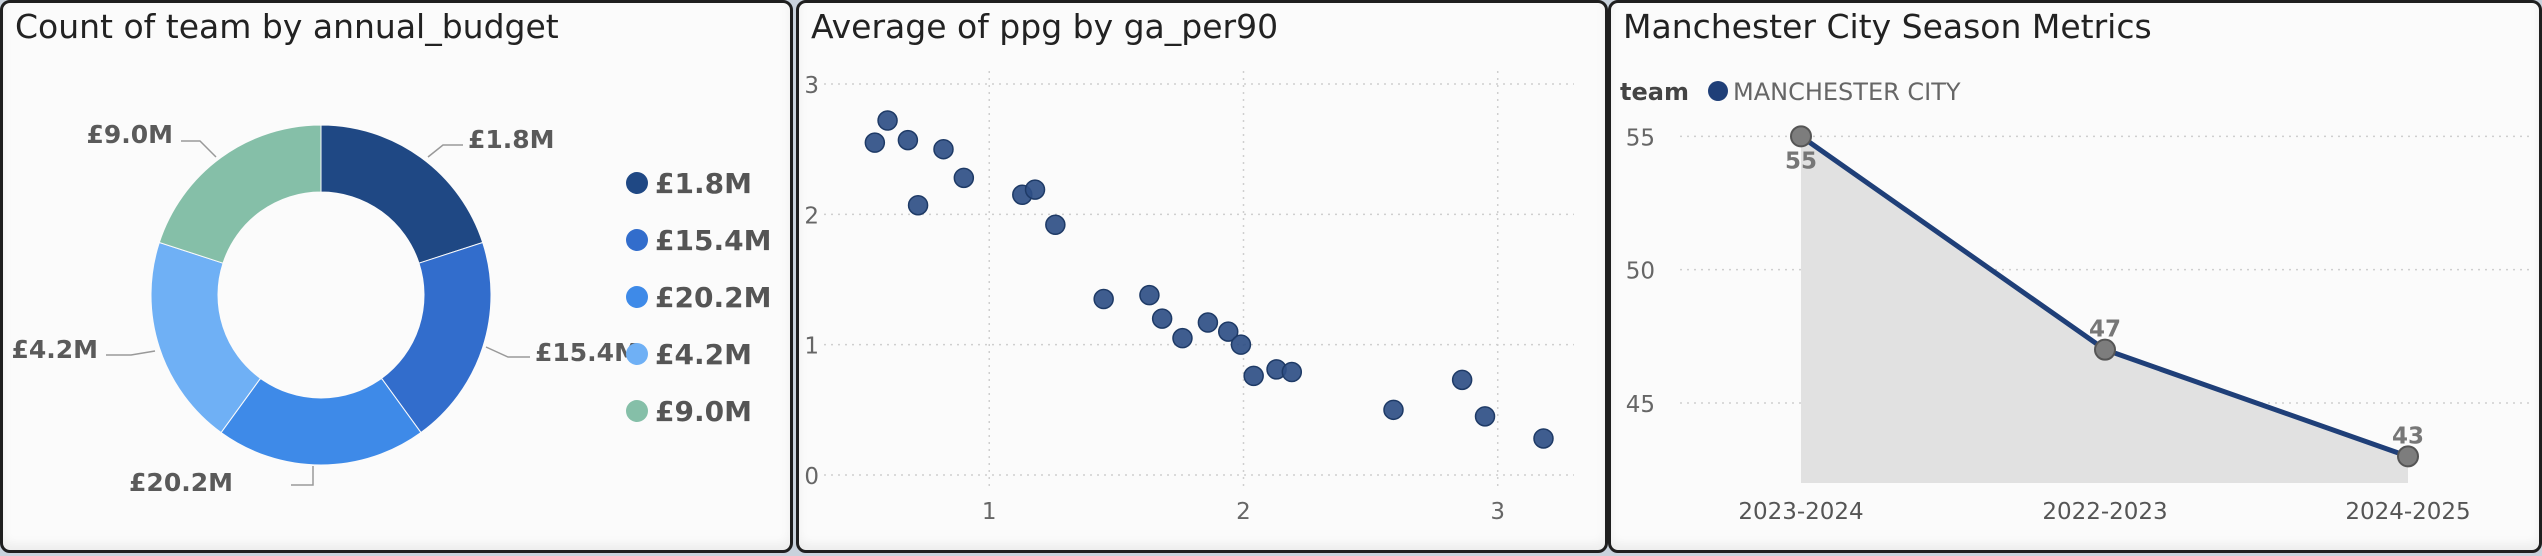  What do you see at coordinates (1887, 26) in the screenshot?
I see `line-chart-title: Manchester City Season Metrics` at bounding box center [1887, 26].